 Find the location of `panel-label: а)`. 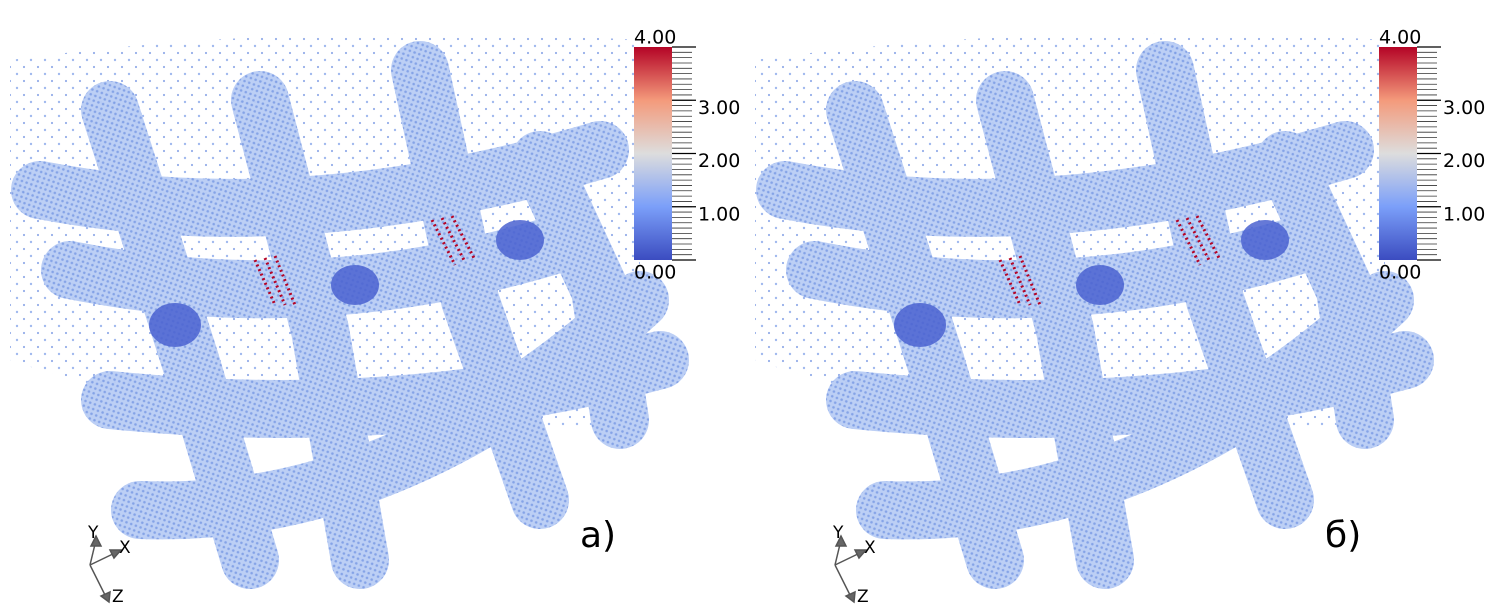

panel-label: а) is located at coordinates (598, 535).